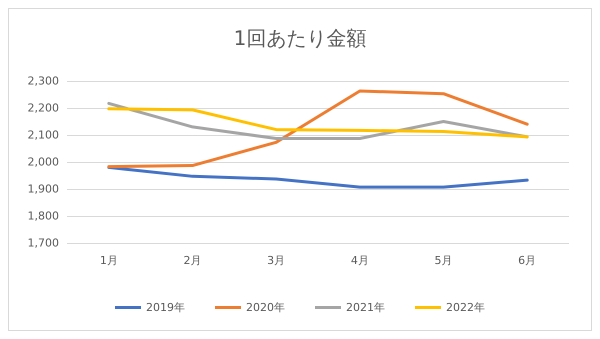 The width and height of the screenshot is (600, 339). I want to click on legend-label: 2021年, so click(365, 307).